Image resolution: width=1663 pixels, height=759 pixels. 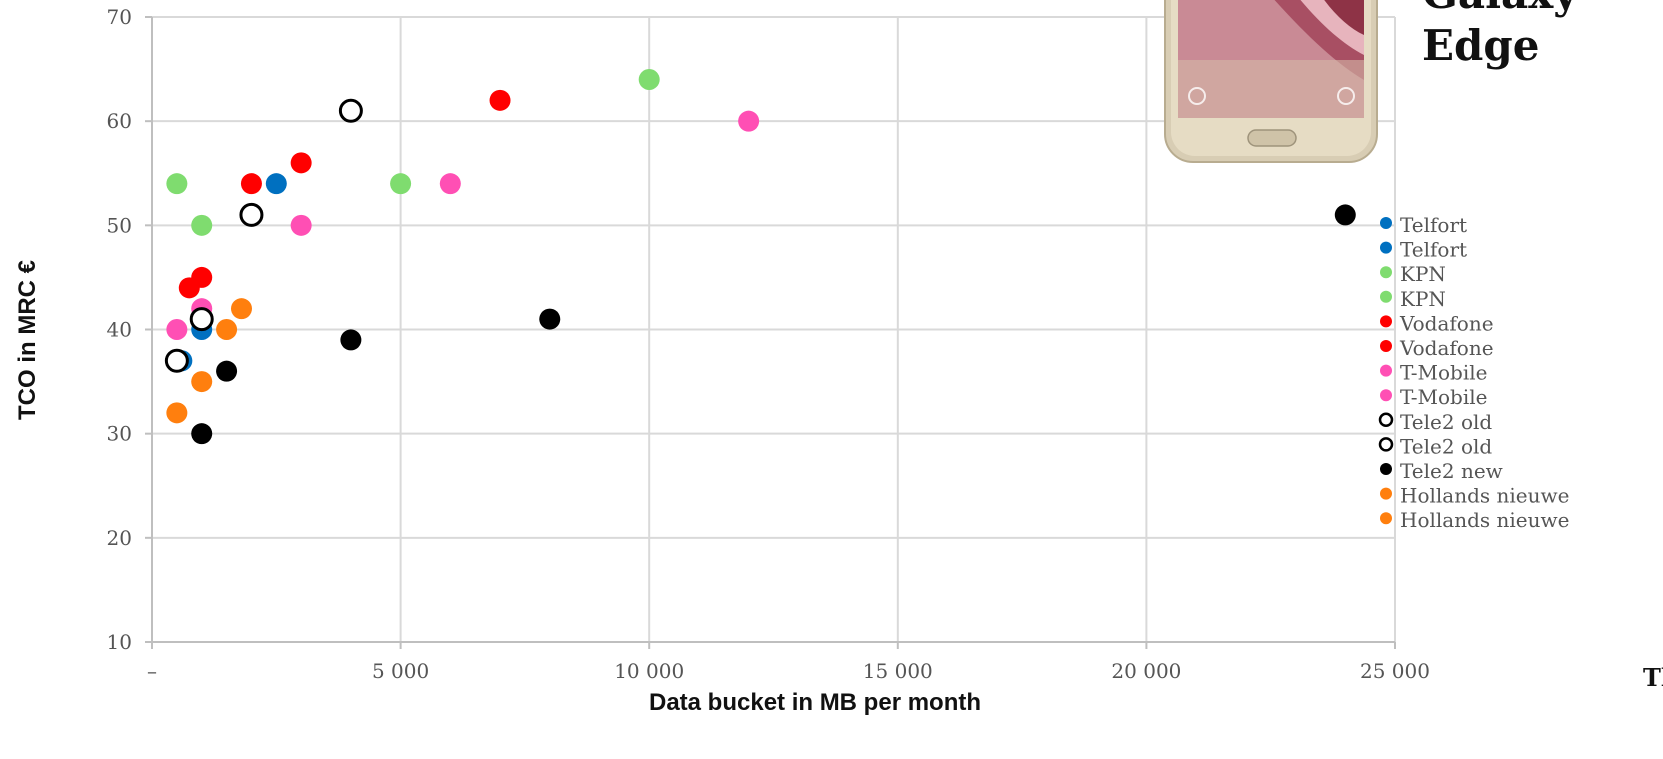 I want to click on x-tick-labels: – 5 000 10 000 15 000 20 000 25 000, so click(x=788, y=671).